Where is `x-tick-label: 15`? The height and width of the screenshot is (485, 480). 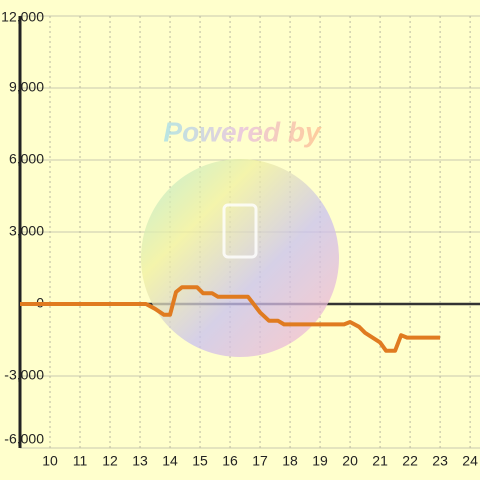 x-tick-label: 15 is located at coordinates (200, 461).